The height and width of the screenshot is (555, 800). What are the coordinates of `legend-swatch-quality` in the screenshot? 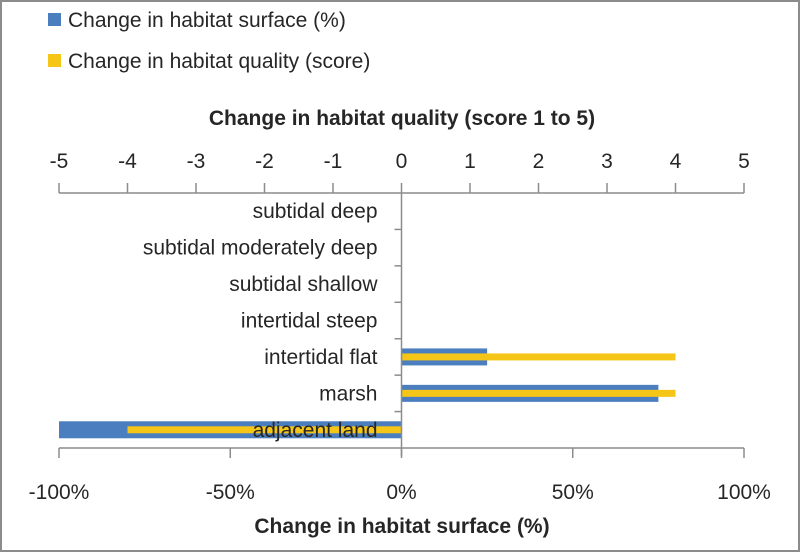 It's located at (54, 60).